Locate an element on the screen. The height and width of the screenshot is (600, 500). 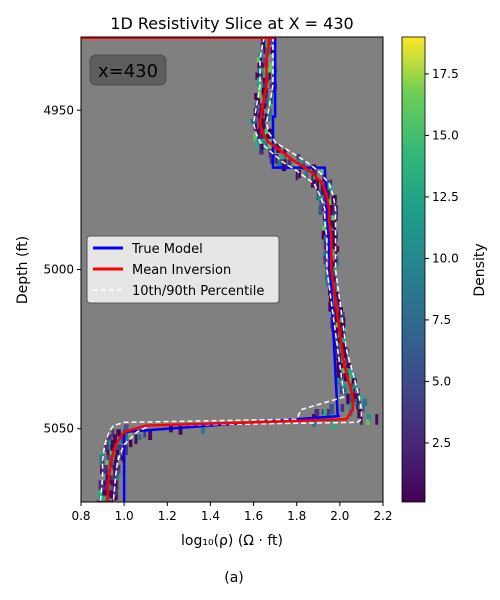
chart-title: 1D Resistivity Slice at X = 430 is located at coordinates (231, 23).